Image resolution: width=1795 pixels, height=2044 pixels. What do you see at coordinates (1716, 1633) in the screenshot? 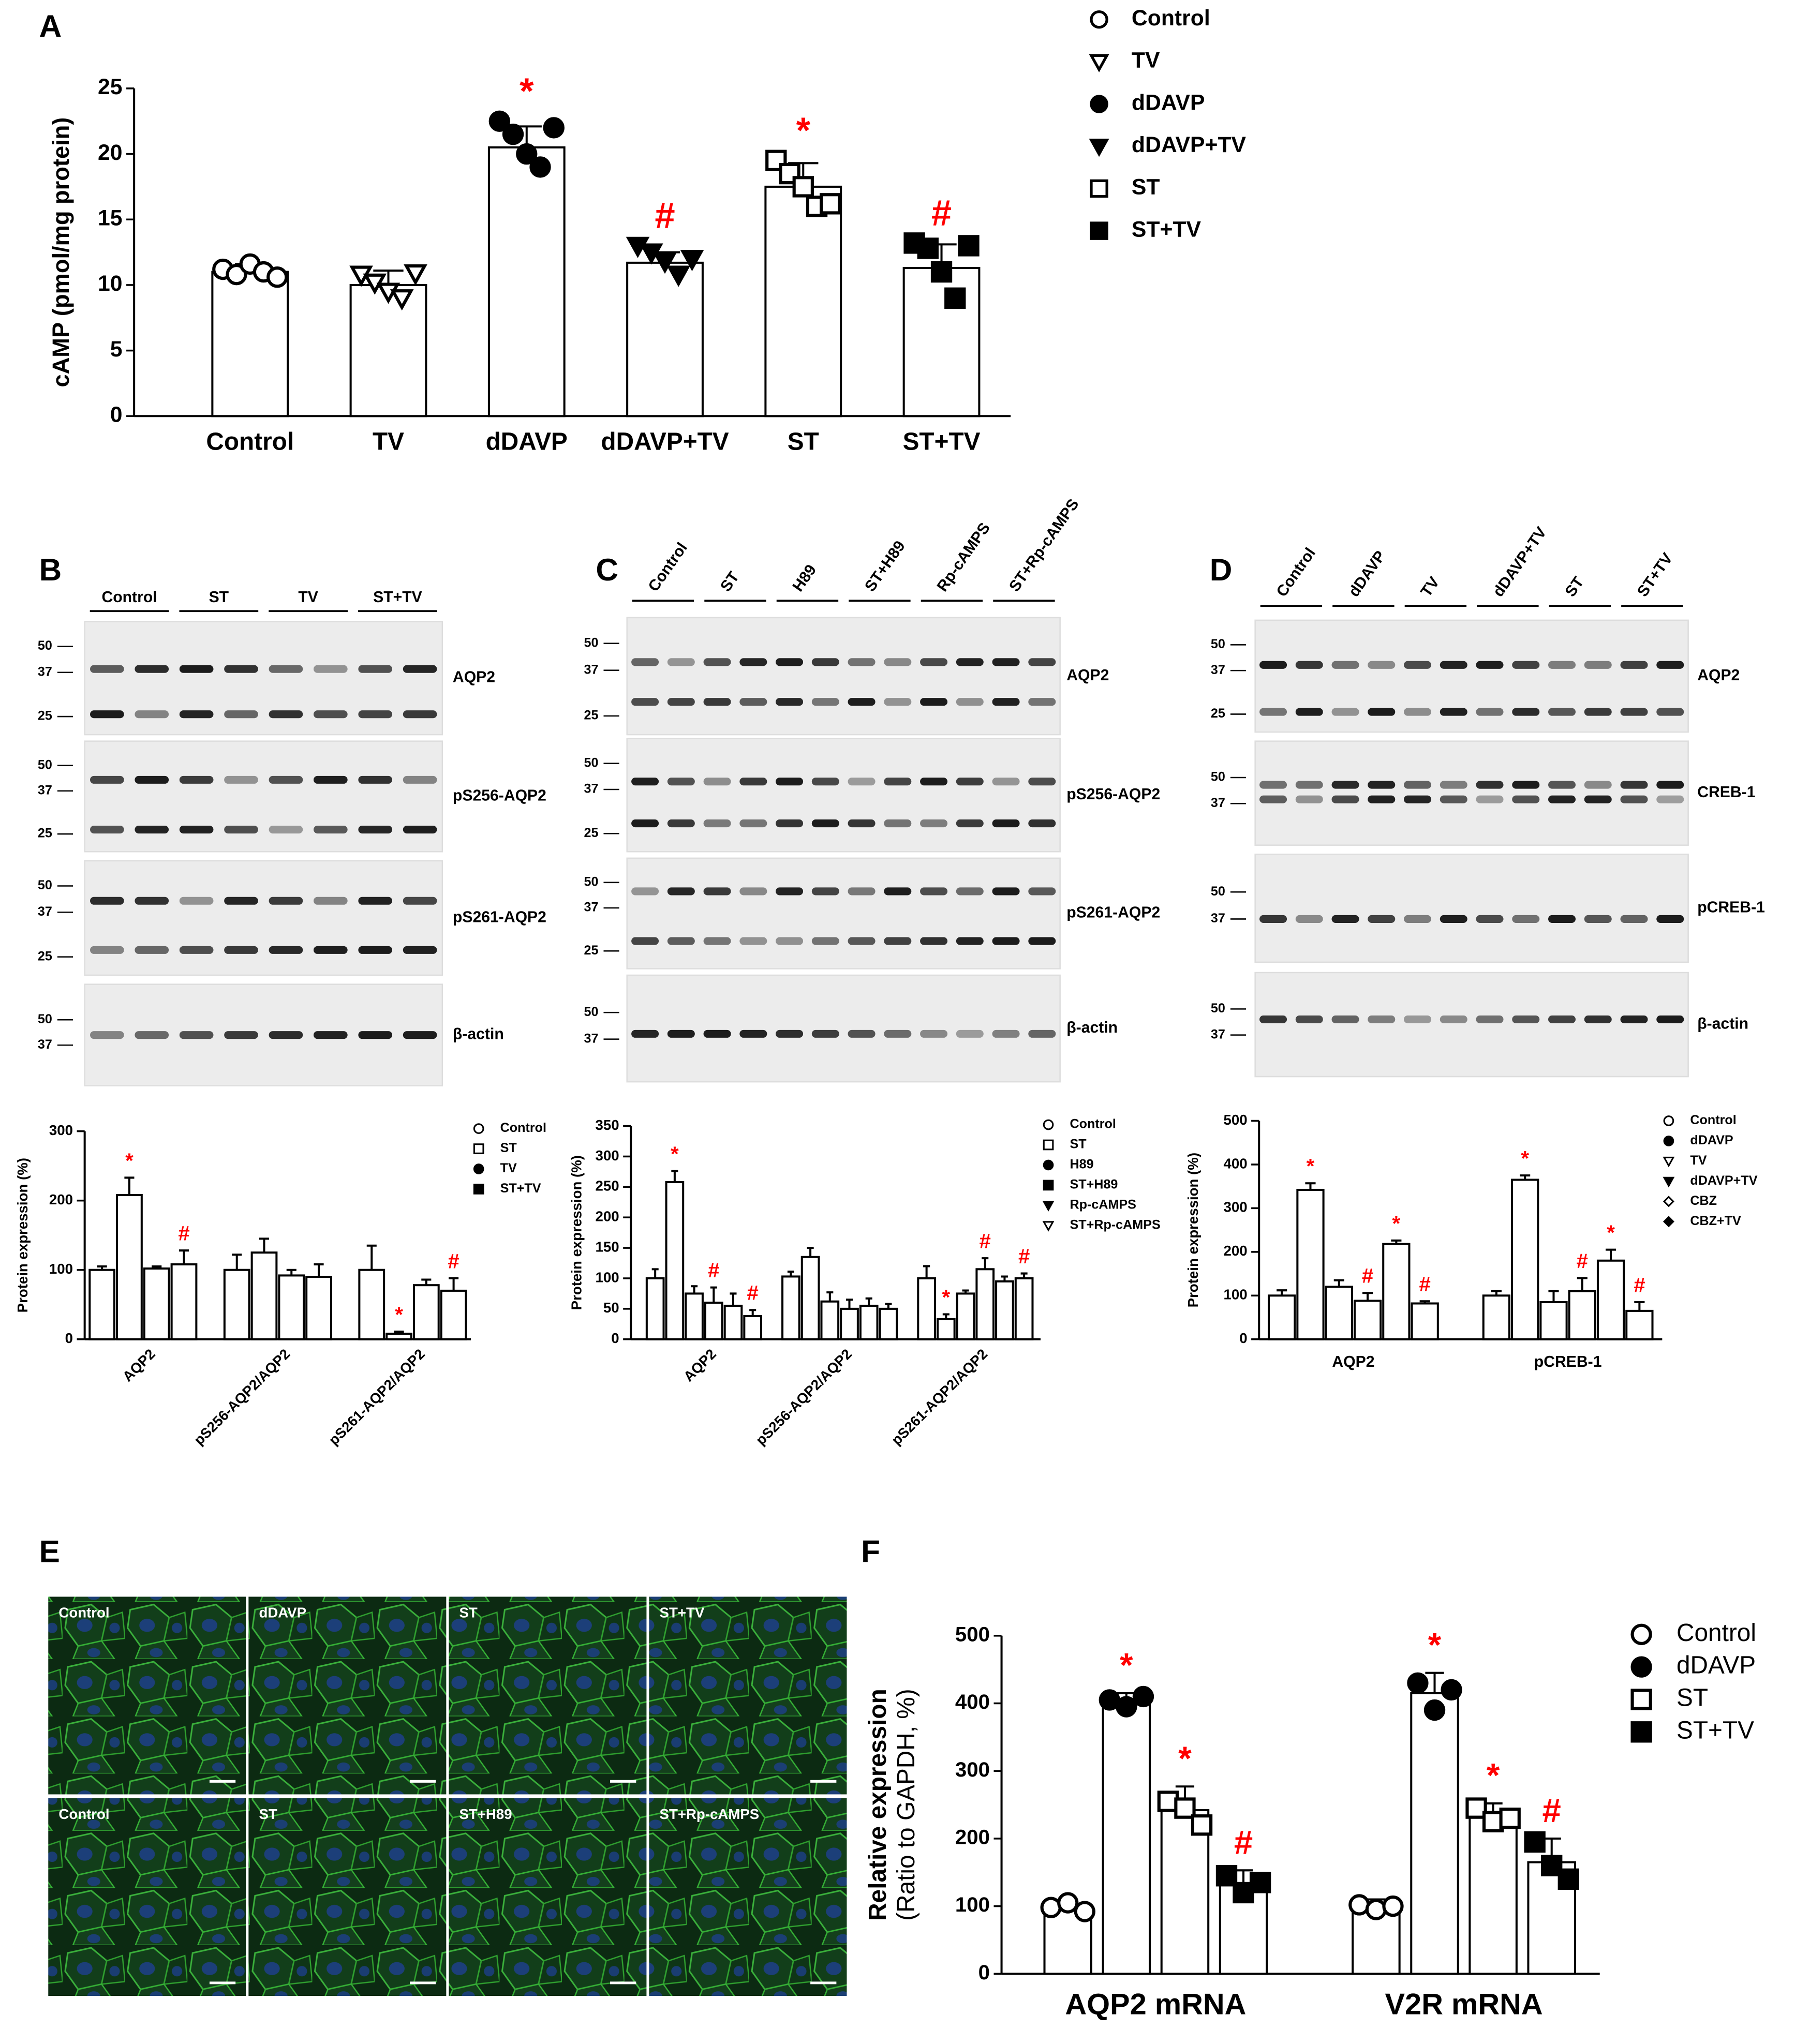
I see `legend-label: Control` at bounding box center [1716, 1633].